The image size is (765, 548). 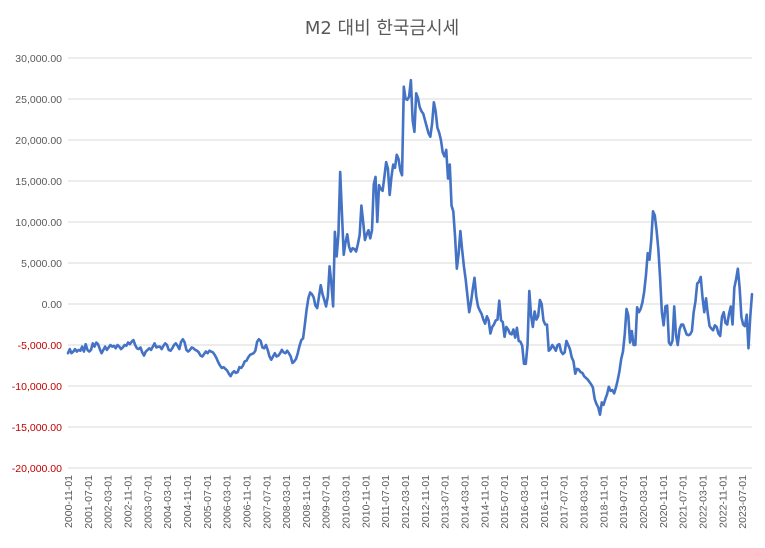 What do you see at coordinates (168, 502) in the screenshot?
I see `x-tick-label: 2004-03-01` at bounding box center [168, 502].